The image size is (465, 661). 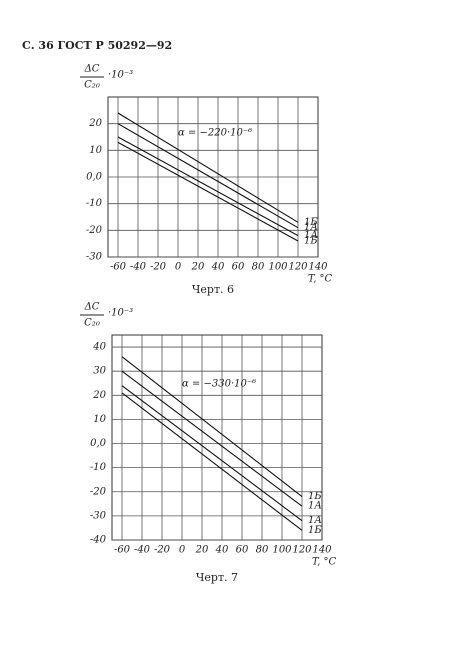 I want to click on plot-frame, so click(x=217, y=437).